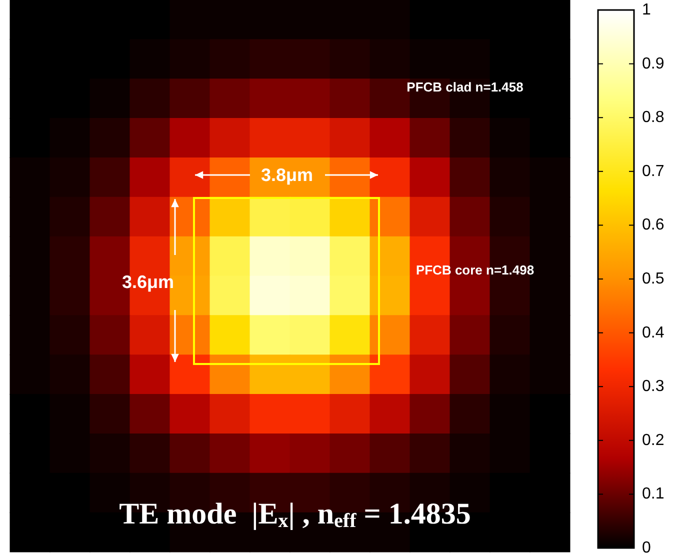 The height and width of the screenshot is (558, 676). What do you see at coordinates (653, 117) in the screenshot?
I see `color-bar-label: 0.8` at bounding box center [653, 117].